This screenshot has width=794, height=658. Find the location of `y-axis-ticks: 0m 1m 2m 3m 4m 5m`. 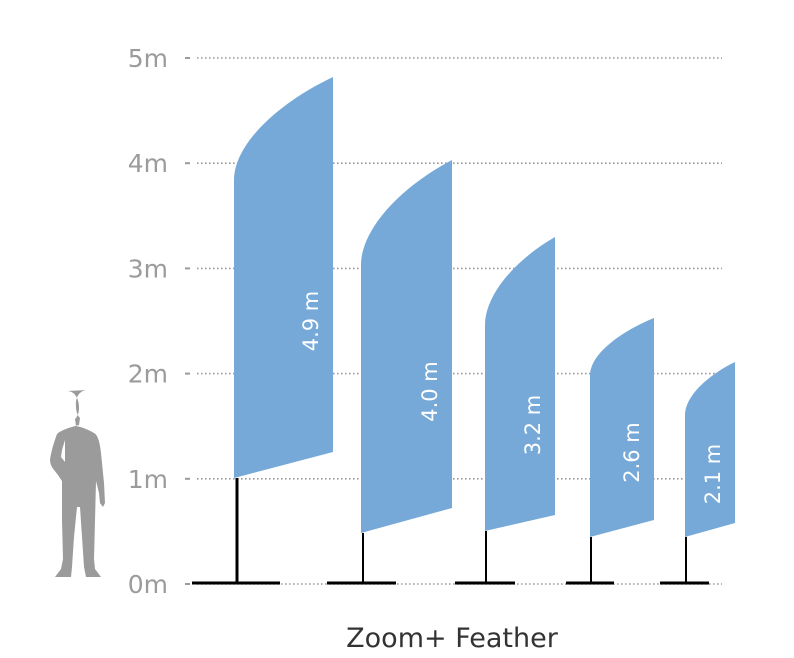

y-axis-ticks: 0m 1m 2m 3m 4m 5m is located at coordinates (148, 321).